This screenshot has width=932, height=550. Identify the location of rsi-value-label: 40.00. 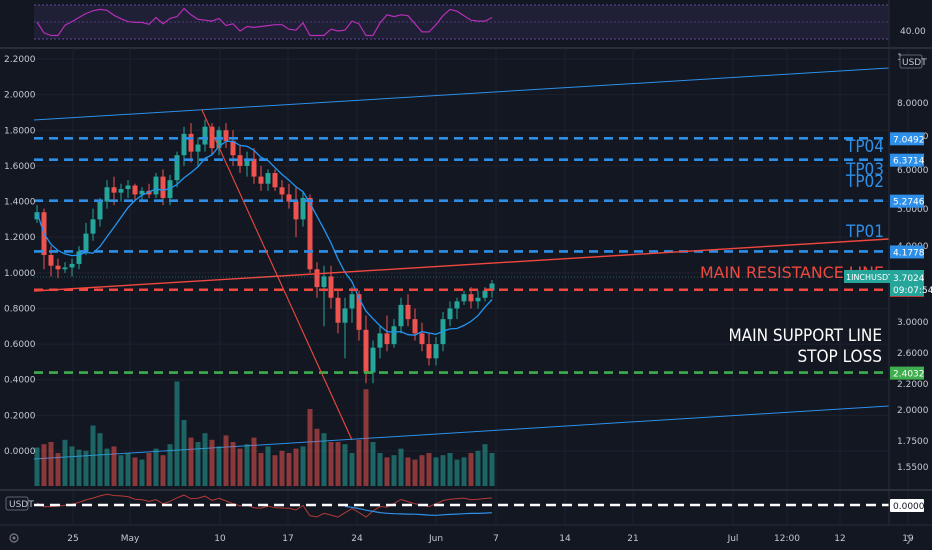
(913, 32).